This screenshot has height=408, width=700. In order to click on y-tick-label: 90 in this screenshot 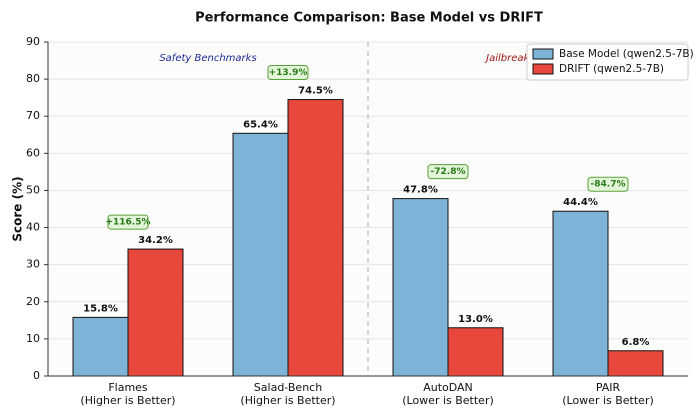, I will do `click(33, 41)`.